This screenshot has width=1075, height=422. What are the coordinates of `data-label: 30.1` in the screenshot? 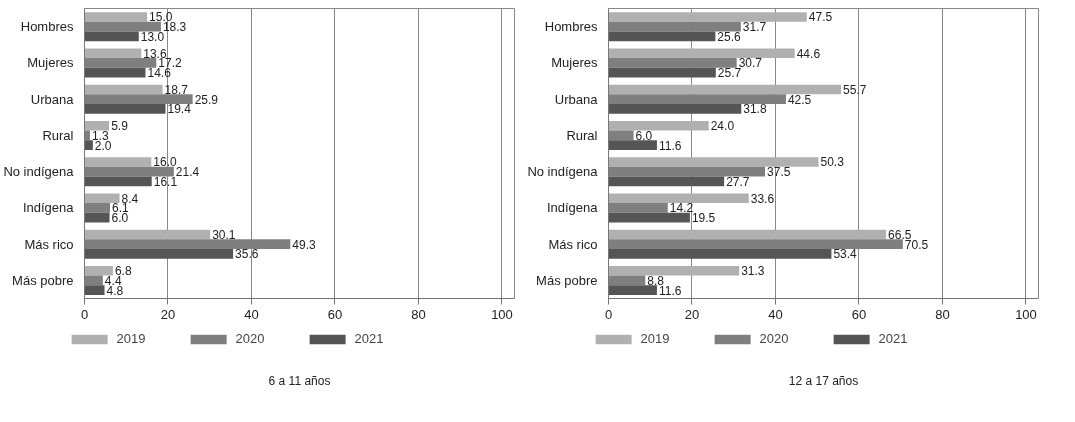 It's located at (224, 234).